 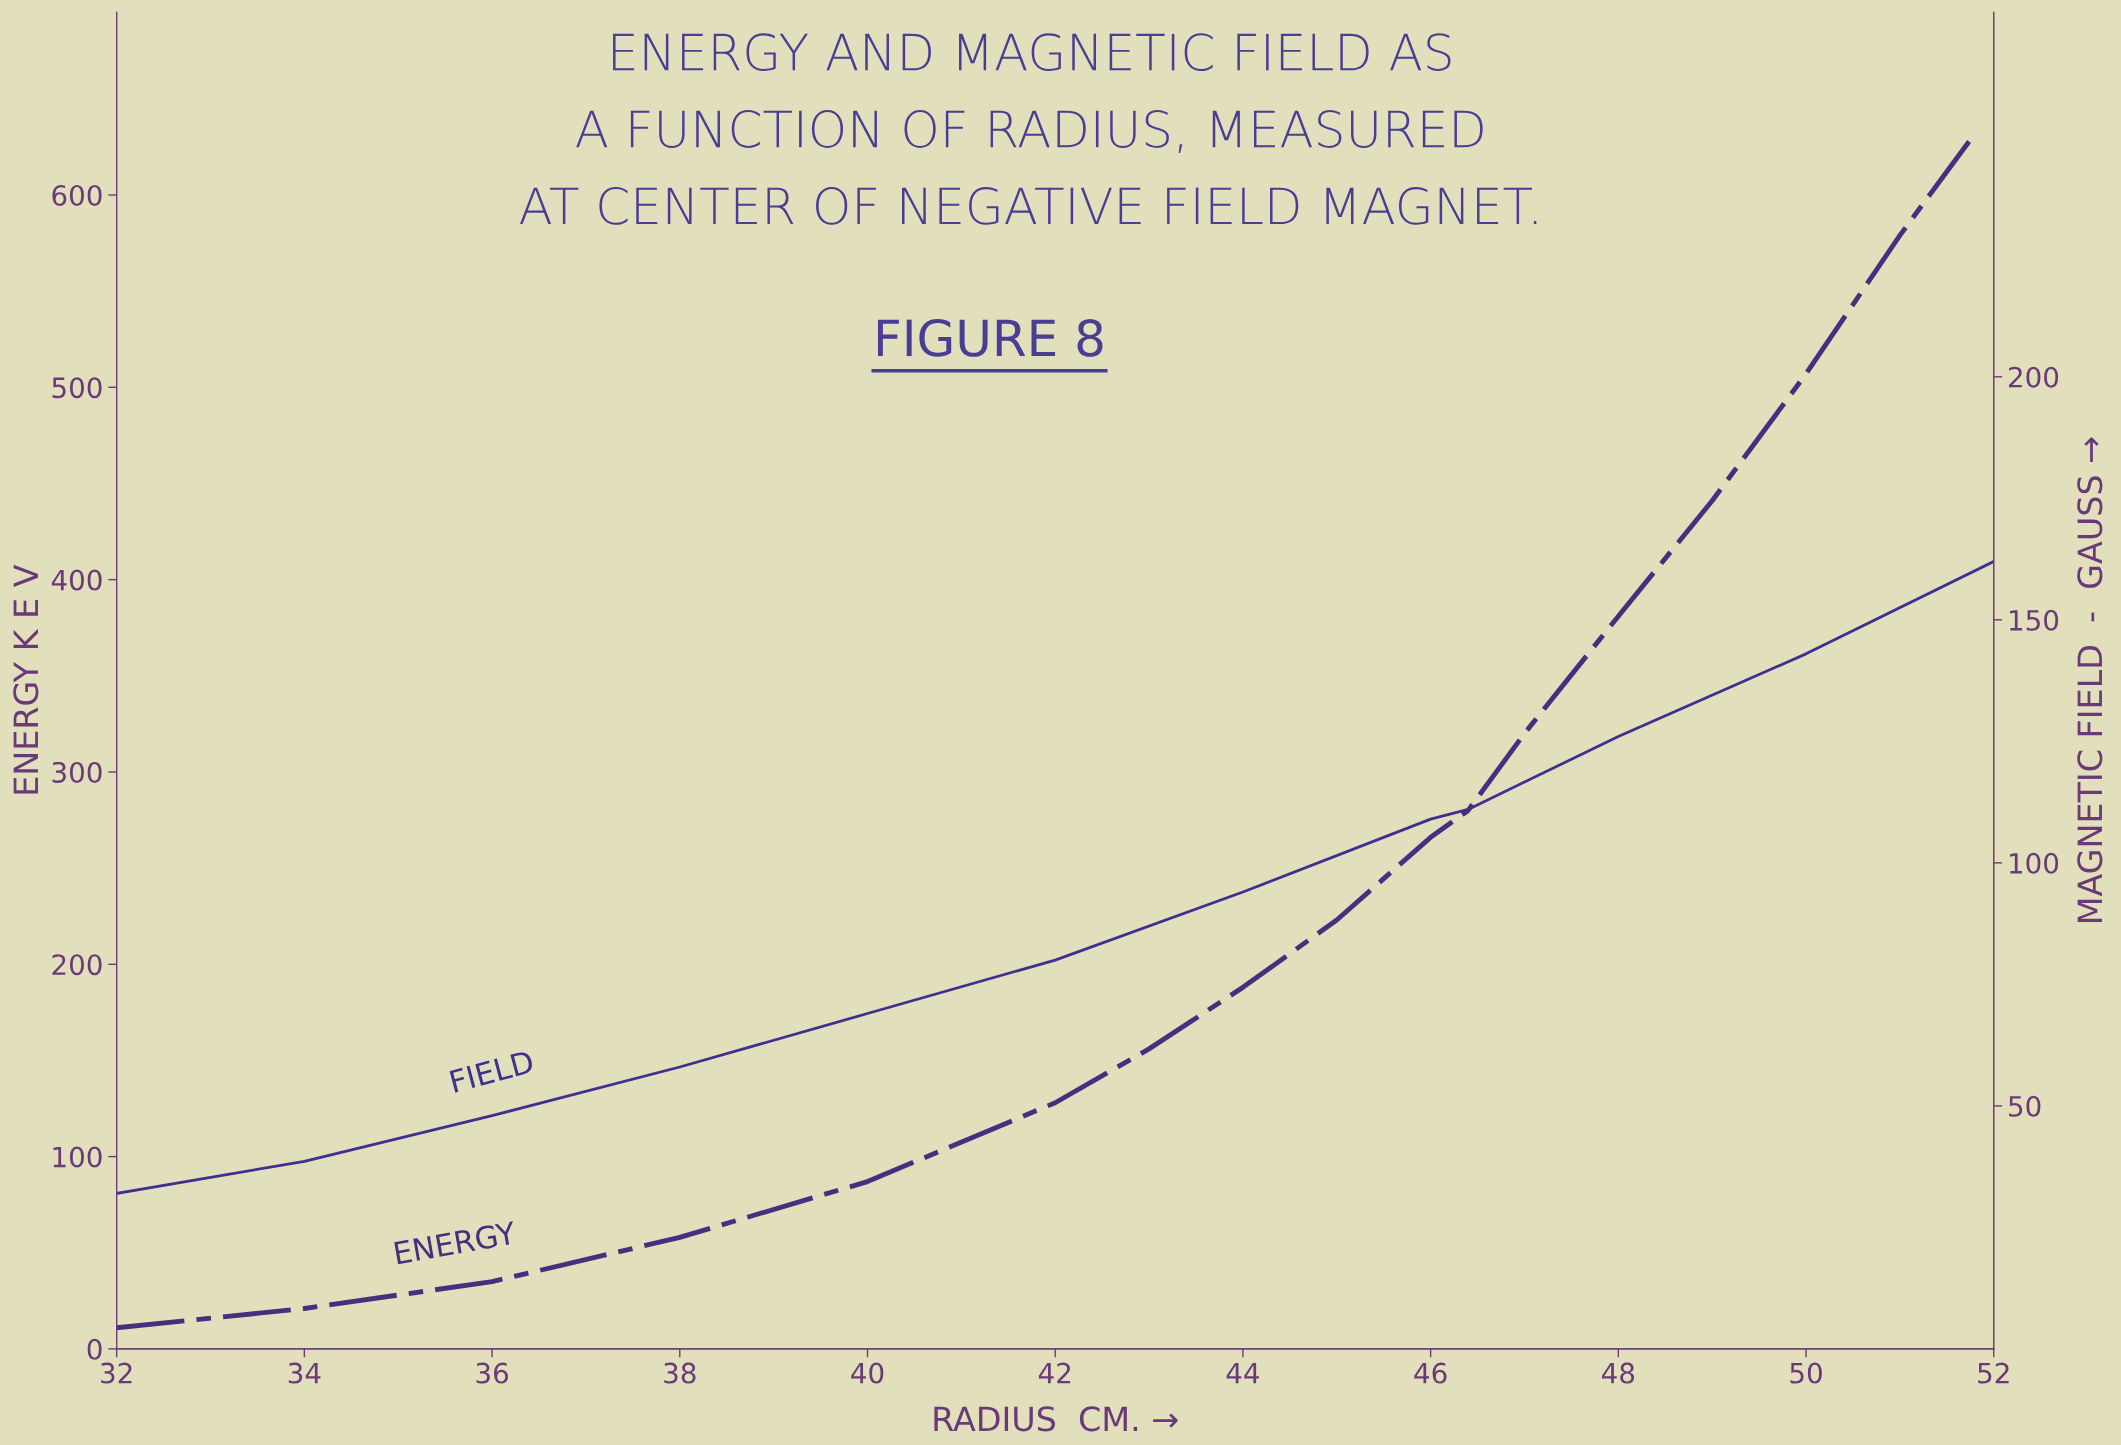 I want to click on x-tick-label: 46, so click(x=1430, y=1373).